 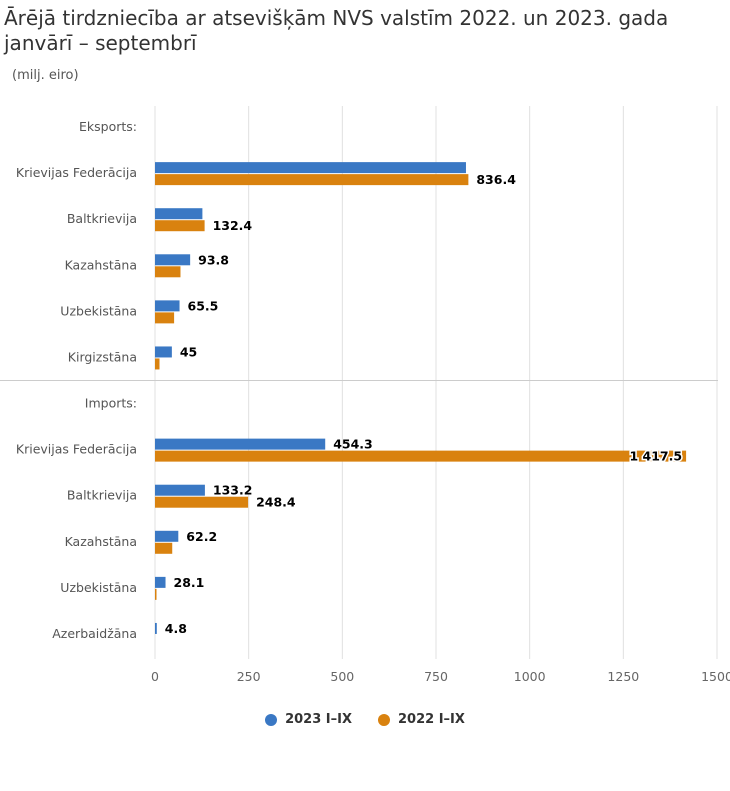 I want to click on data-label: 4.8, so click(x=176, y=628).